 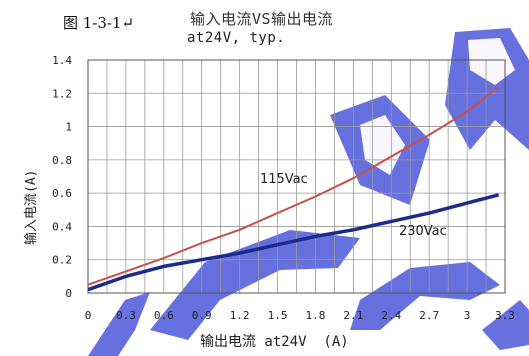 What do you see at coordinates (62, 193) in the screenshot?
I see `y-tick-label: 0.6` at bounding box center [62, 193].